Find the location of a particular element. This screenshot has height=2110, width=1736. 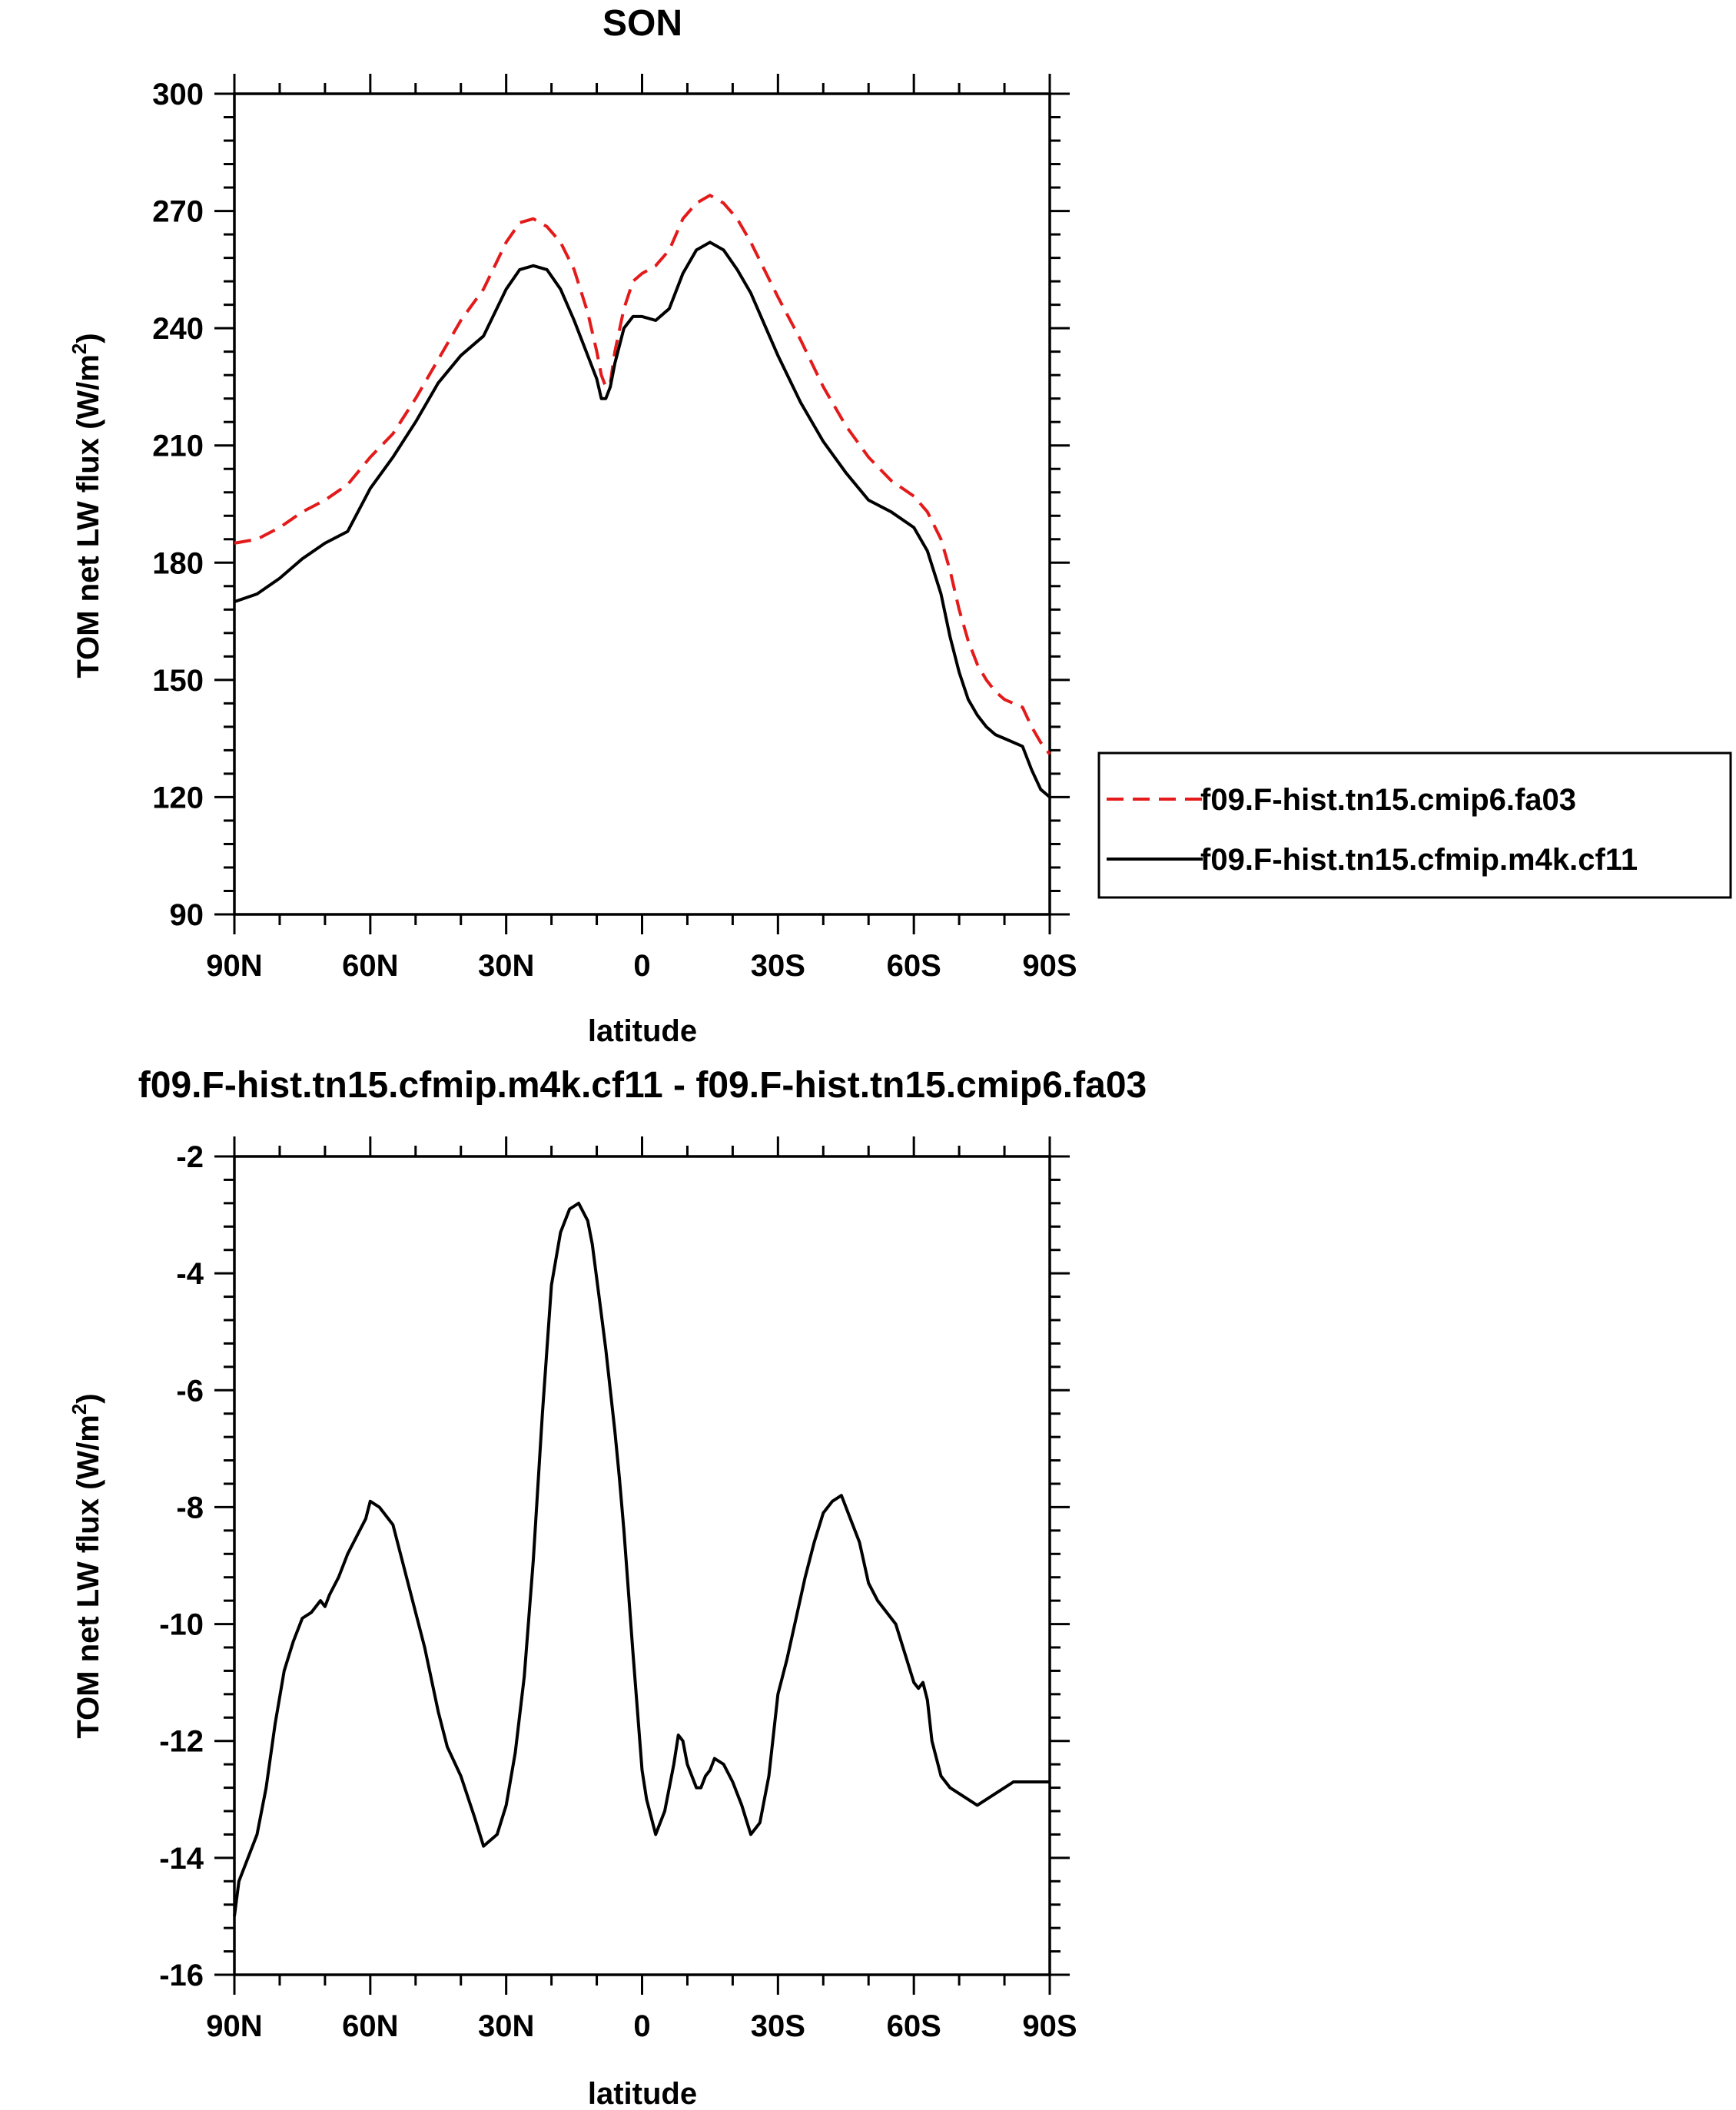

chart-top-ylabel: TOM net LW flux (W/m2) is located at coordinates (87, 505).